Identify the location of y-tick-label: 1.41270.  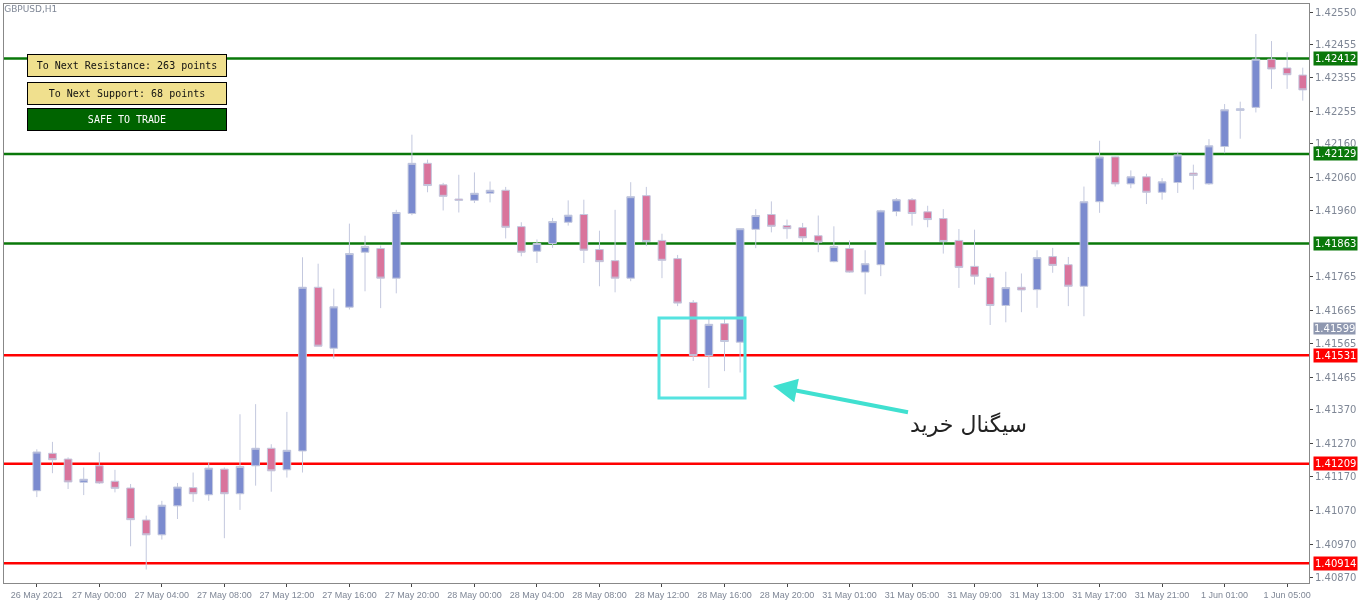
(1336, 443).